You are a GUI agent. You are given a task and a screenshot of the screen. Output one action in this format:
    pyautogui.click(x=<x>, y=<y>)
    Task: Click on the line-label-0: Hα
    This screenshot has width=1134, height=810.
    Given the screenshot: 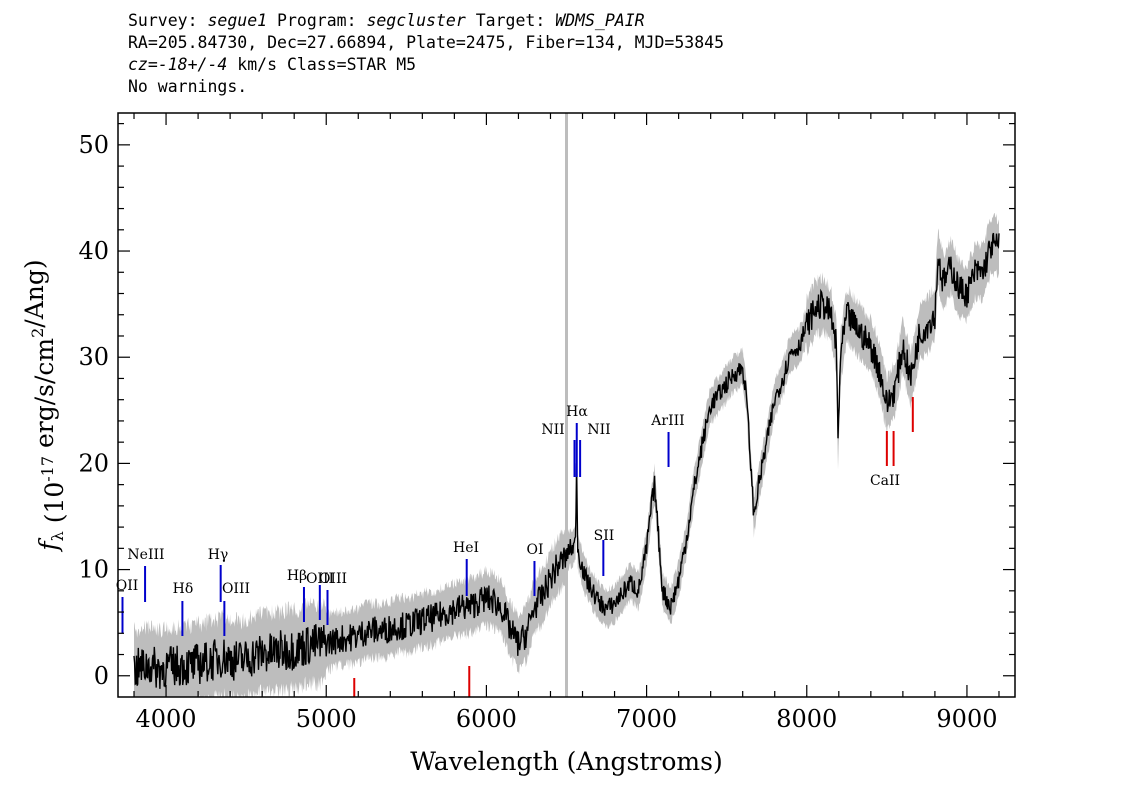 What is the action you would take?
    pyautogui.click(x=577, y=412)
    